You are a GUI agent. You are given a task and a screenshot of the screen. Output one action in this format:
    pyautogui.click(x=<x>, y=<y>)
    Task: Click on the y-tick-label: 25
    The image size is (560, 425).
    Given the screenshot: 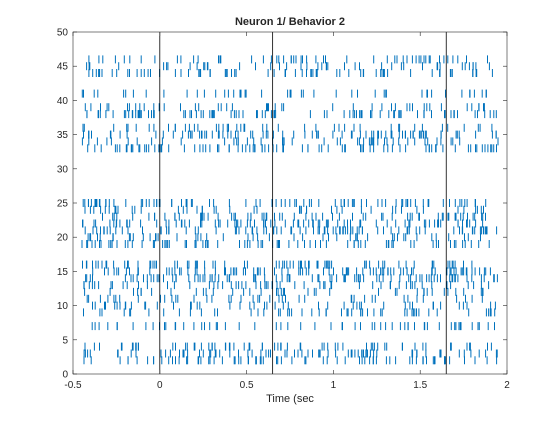 What is the action you would take?
    pyautogui.click(x=63, y=204)
    